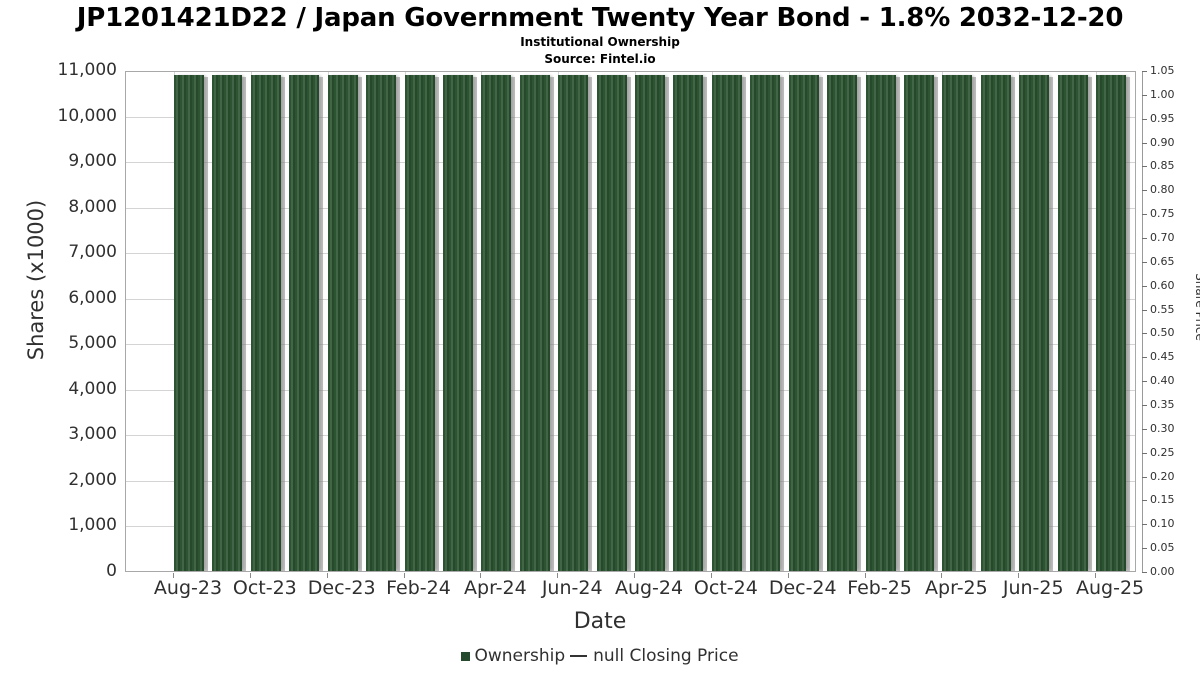  Describe the element at coordinates (1162, 214) in the screenshot. I see `secondary-y-axis-tick-label: 0.75` at that location.